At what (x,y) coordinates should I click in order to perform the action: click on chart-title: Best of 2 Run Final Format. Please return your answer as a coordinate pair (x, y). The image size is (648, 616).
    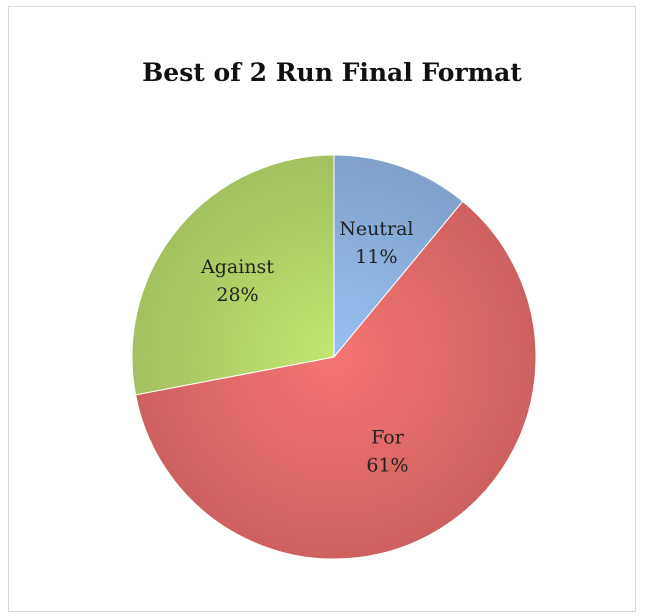
    Looking at the image, I should click on (332, 72).